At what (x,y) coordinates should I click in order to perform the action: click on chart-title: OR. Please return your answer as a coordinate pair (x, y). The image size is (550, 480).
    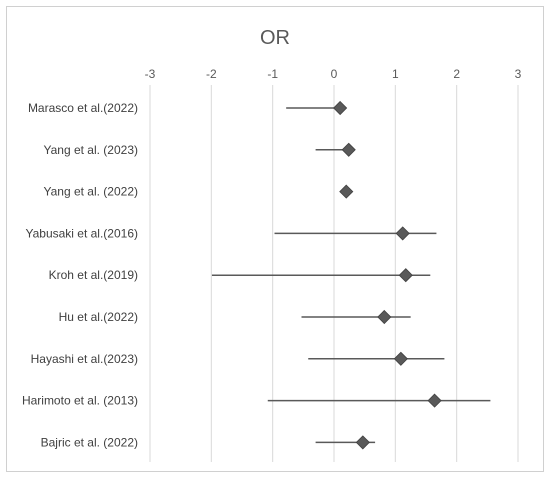
    Looking at the image, I should click on (275, 38).